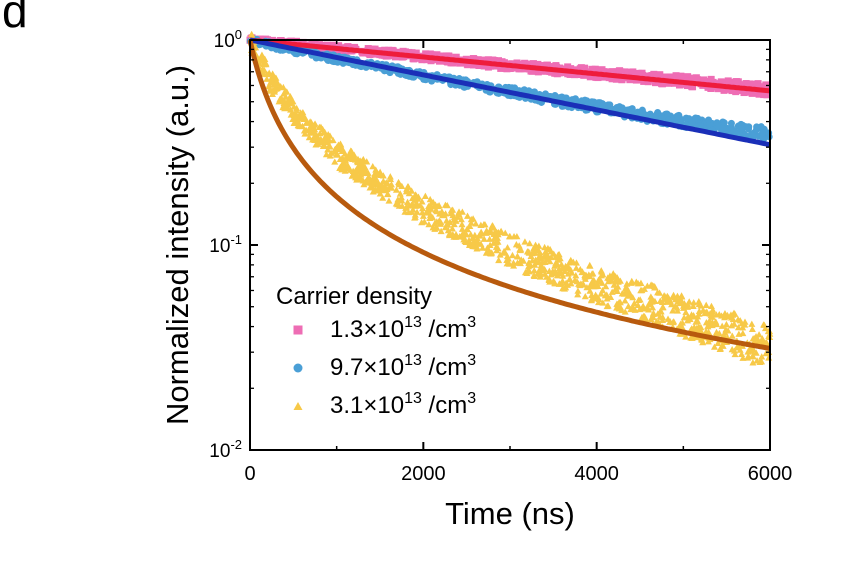 The height and width of the screenshot is (565, 864). I want to click on legend-title: Carrier density, so click(354, 296).